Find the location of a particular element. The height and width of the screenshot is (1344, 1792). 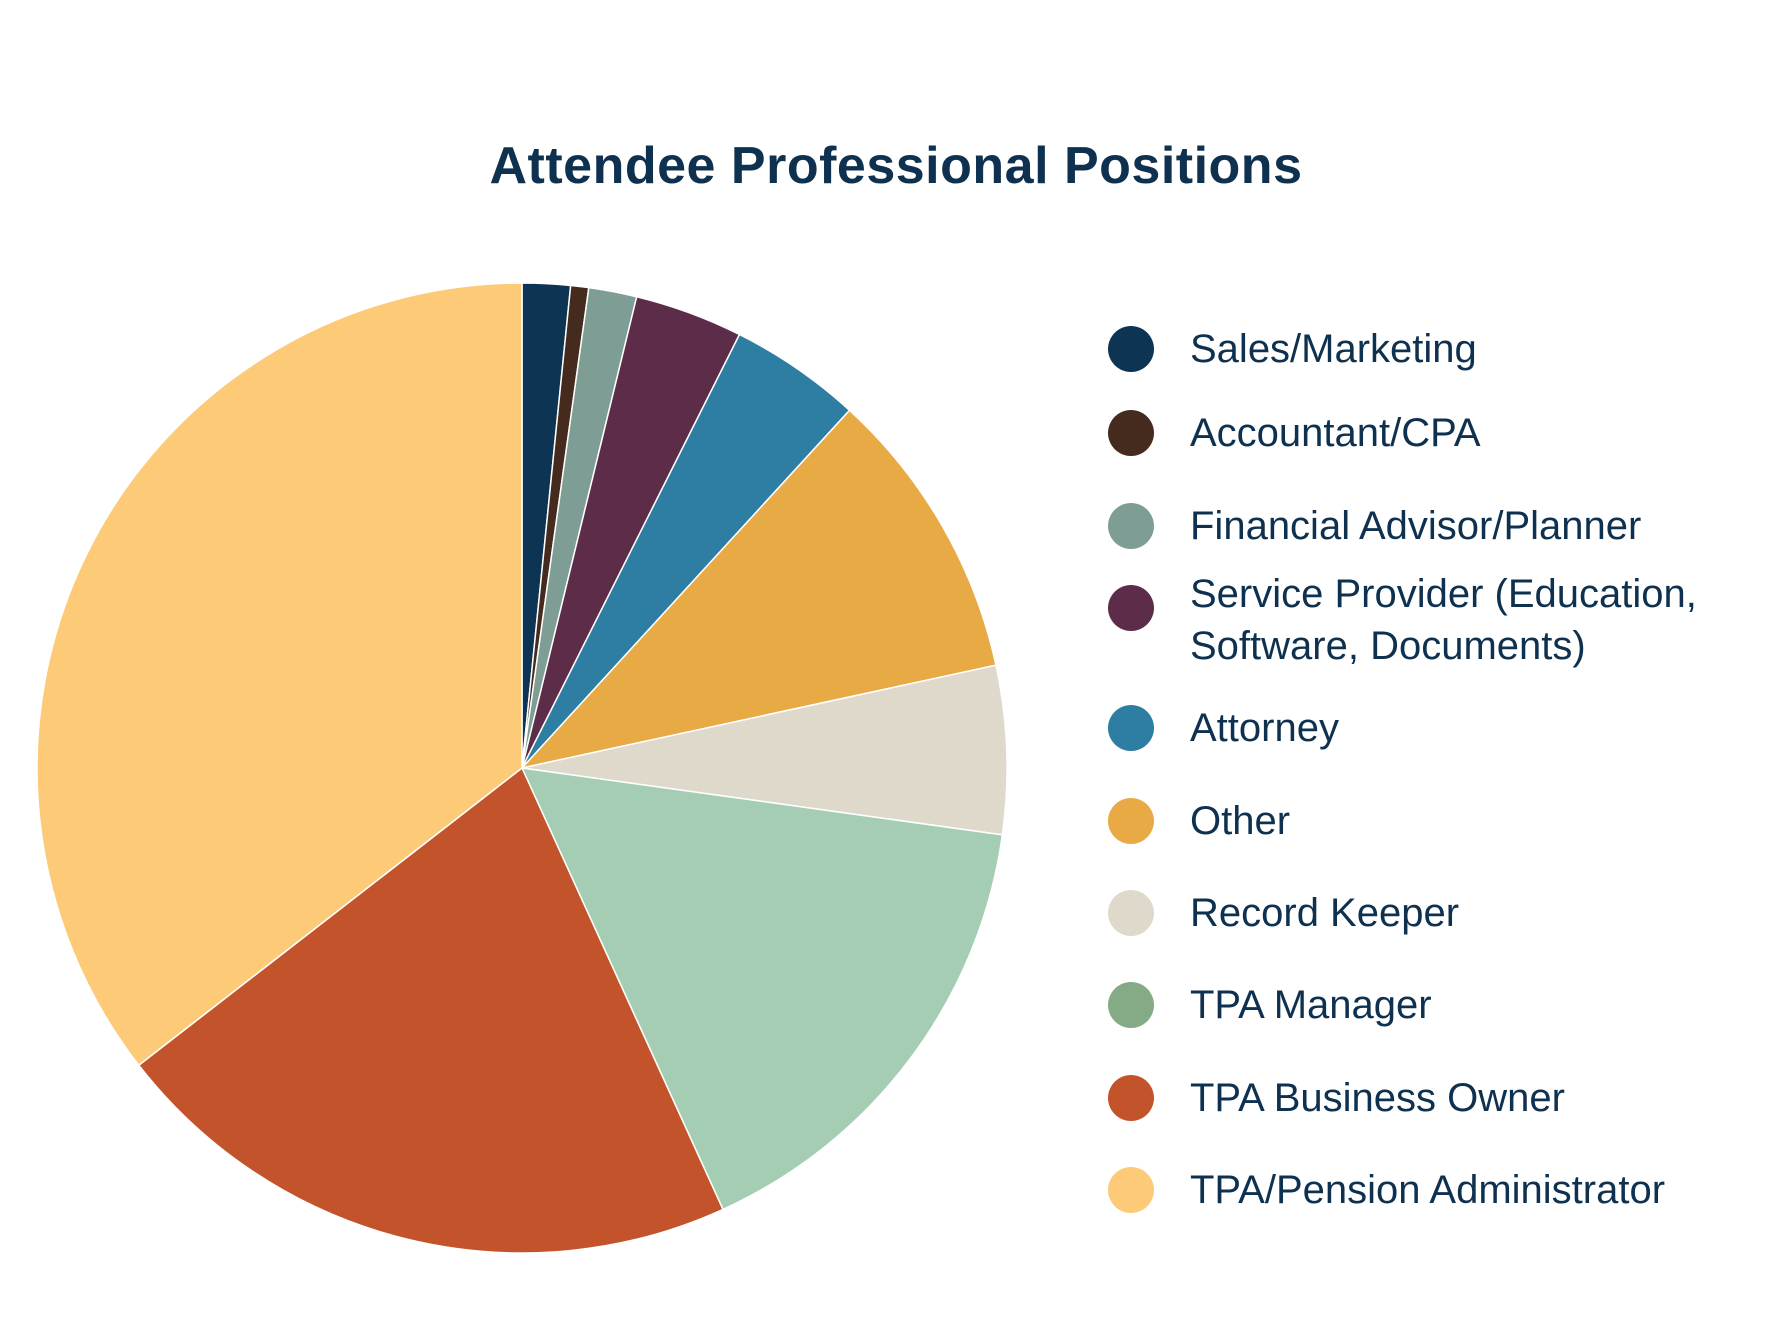

chart-title: Attendee Professional Positions is located at coordinates (896, 166).